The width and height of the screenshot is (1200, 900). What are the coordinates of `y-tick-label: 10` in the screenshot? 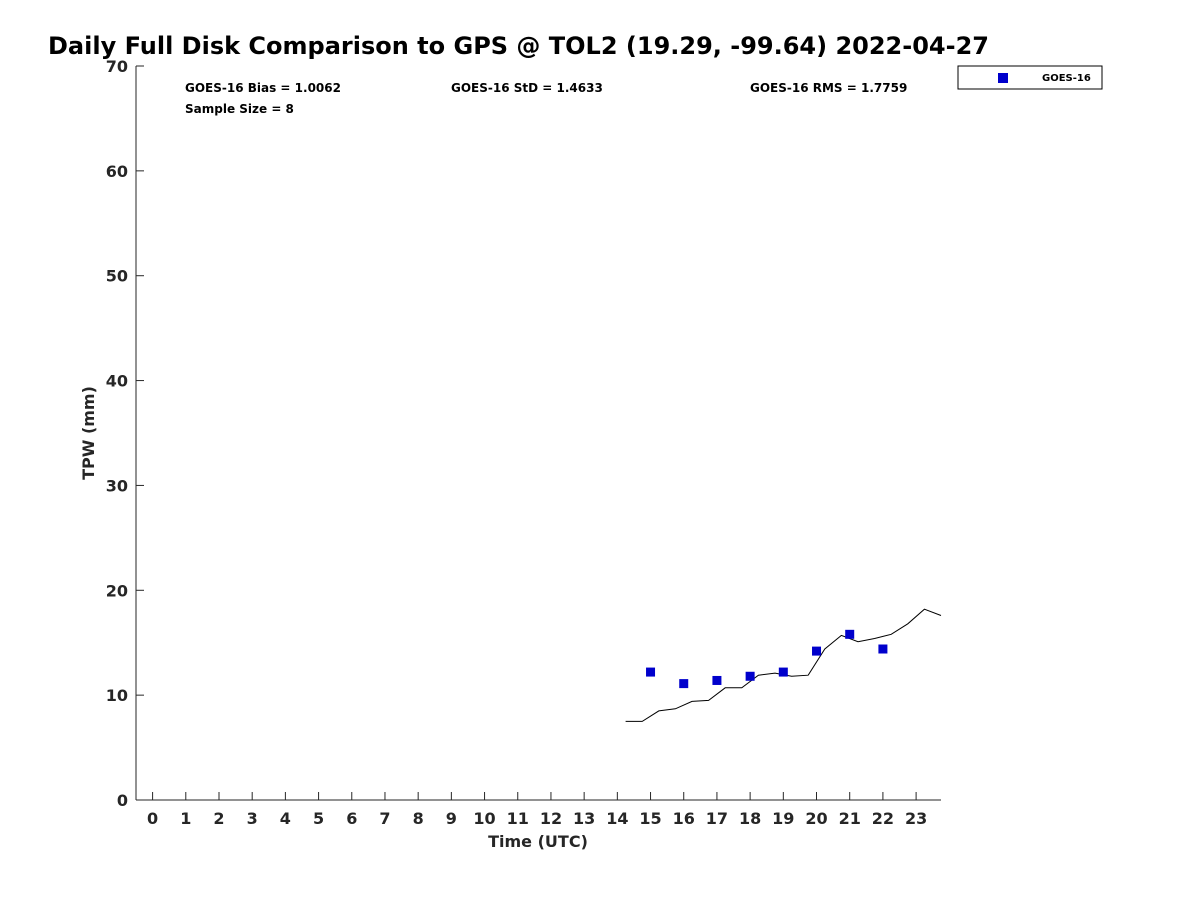 It's located at (117, 695).